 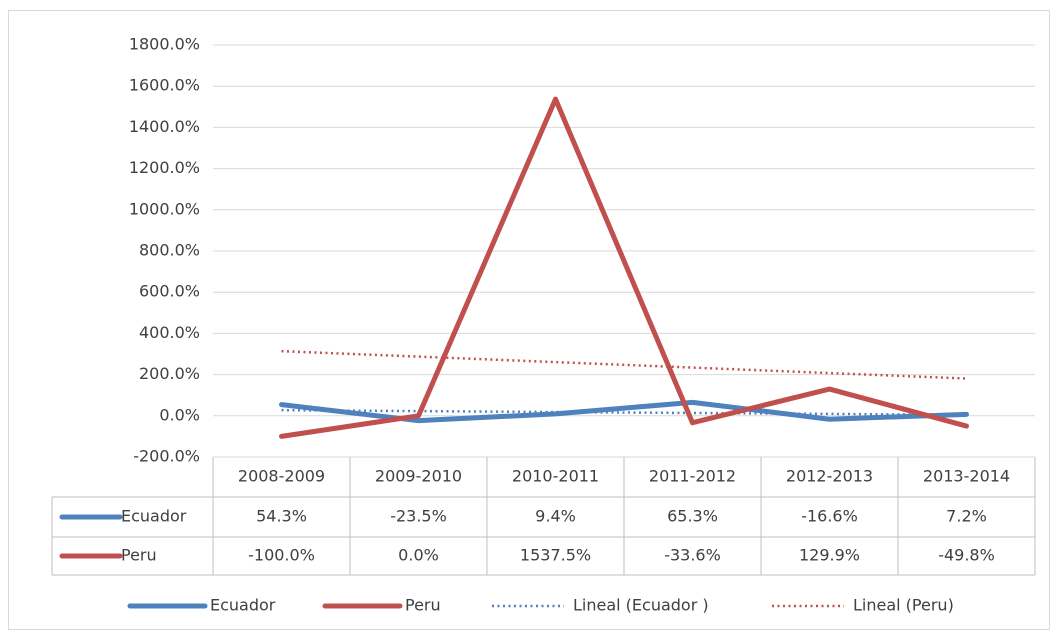 What do you see at coordinates (903, 605) in the screenshot?
I see `legend-label: Lineal (Peru)` at bounding box center [903, 605].